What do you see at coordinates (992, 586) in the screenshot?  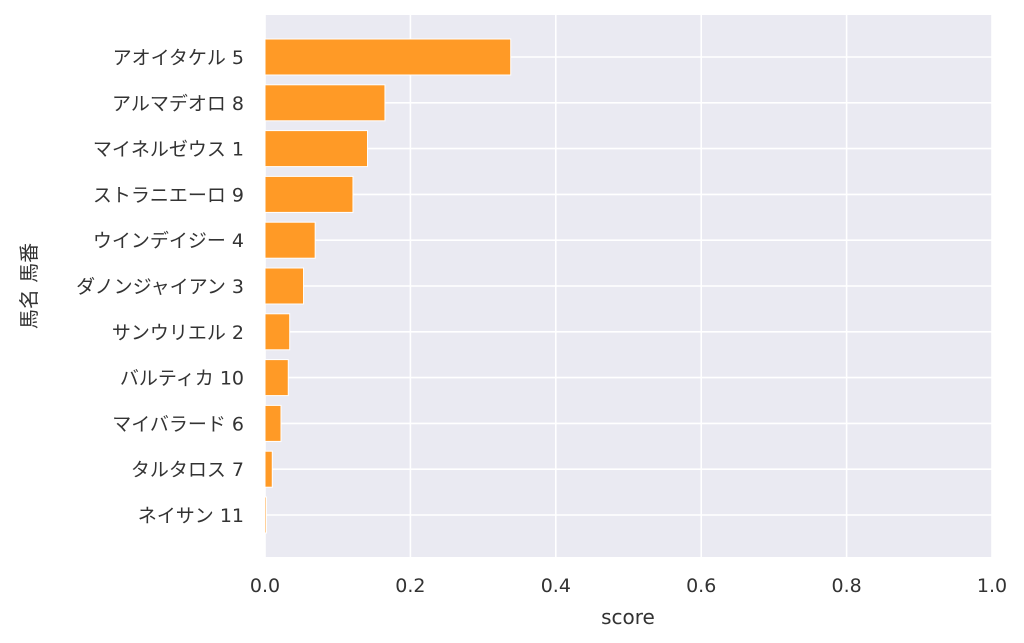 I see `x-tick-label: 1.0` at bounding box center [992, 586].